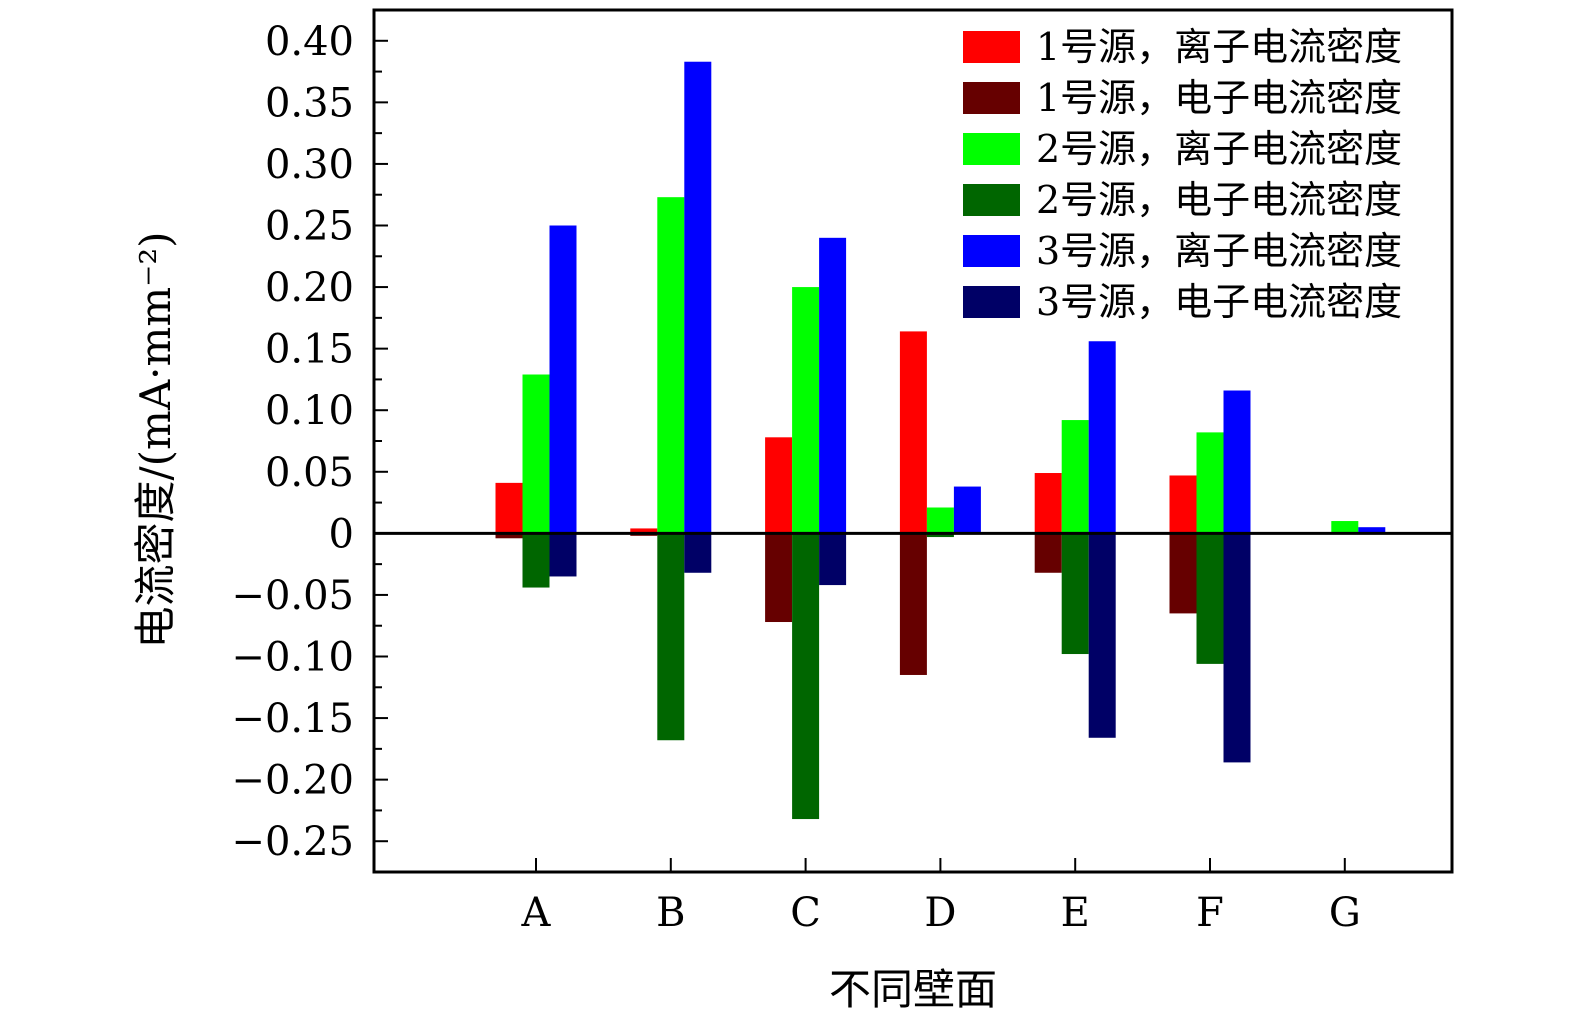 The image size is (1575, 1033). Describe the element at coordinates (1075, 477) in the screenshot. I see `bar-s3-e` at that location.